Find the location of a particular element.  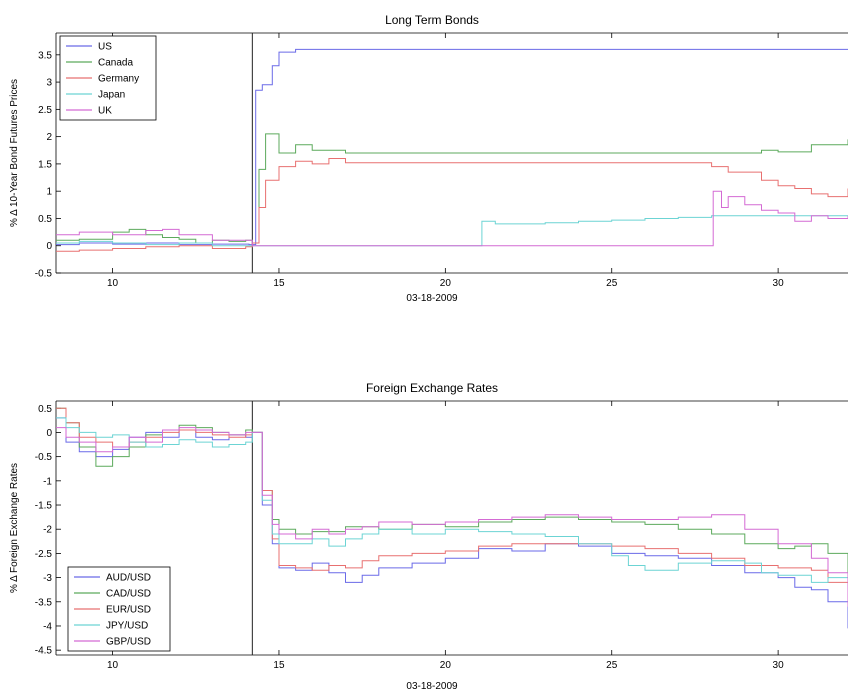

y-axis-label: % Δ 10-Year Bond Futures Prices is located at coordinates (14, 153).